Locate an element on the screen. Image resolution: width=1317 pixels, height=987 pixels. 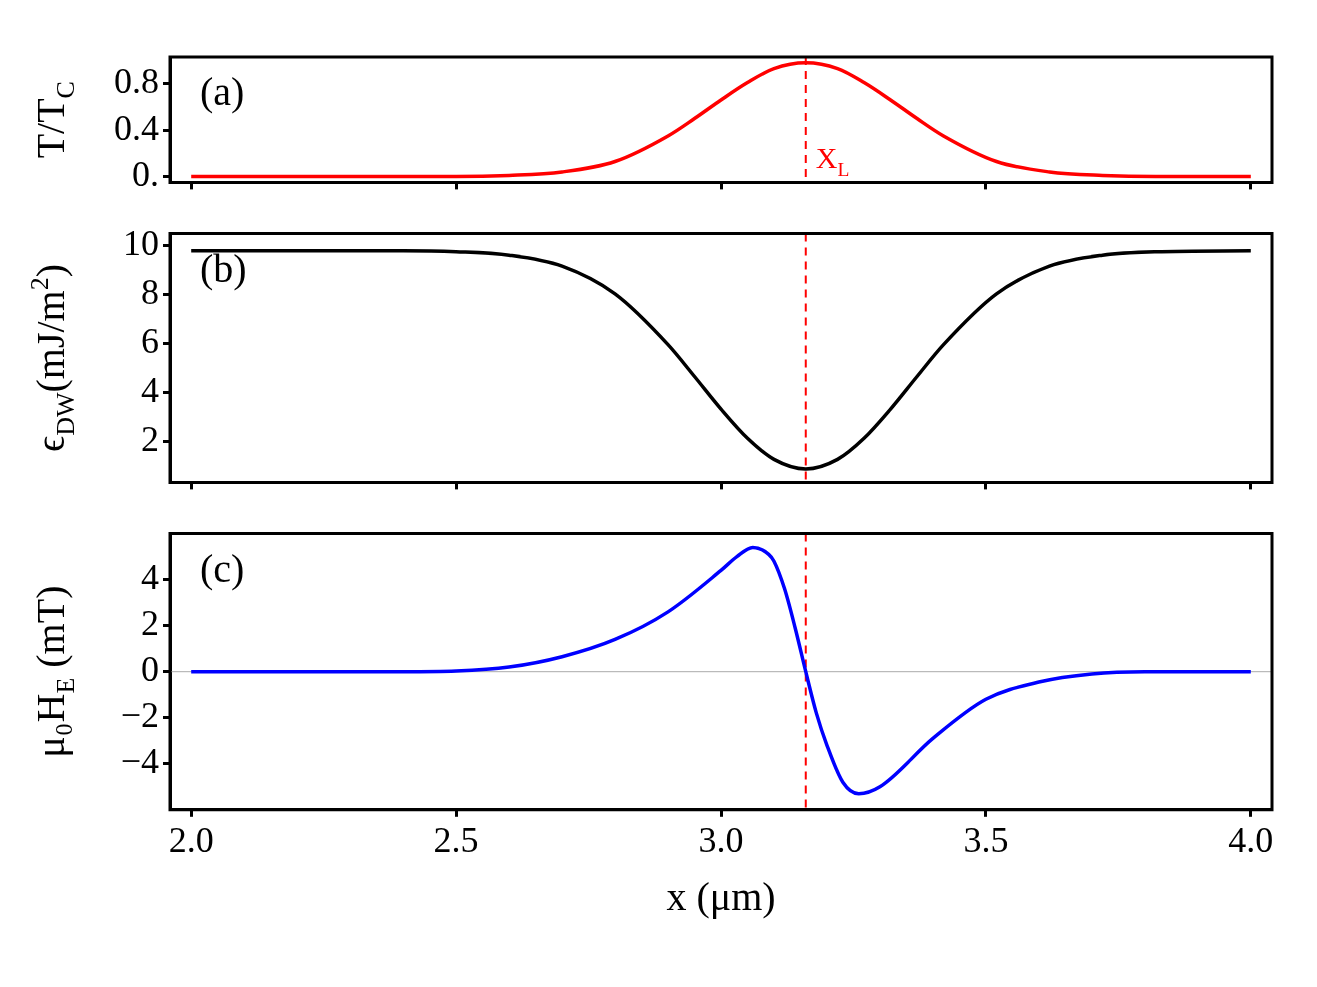
y-tick-label: 0.4 is located at coordinates (136, 127).